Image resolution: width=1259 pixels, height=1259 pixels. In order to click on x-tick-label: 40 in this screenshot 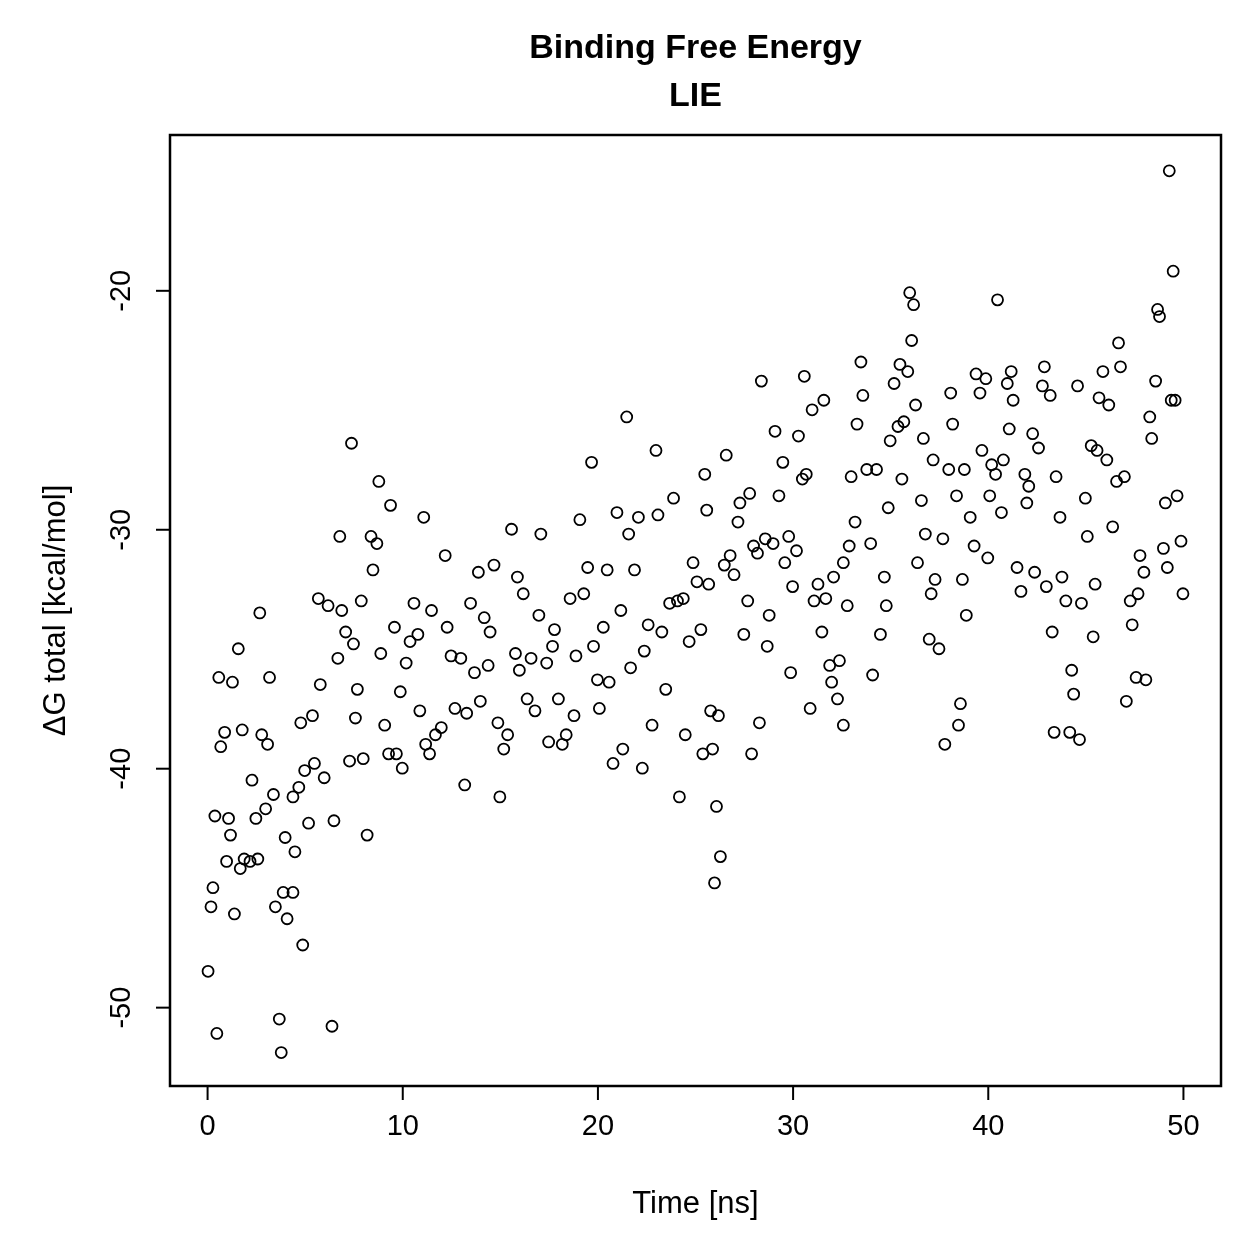, I will do `click(988, 1124)`.